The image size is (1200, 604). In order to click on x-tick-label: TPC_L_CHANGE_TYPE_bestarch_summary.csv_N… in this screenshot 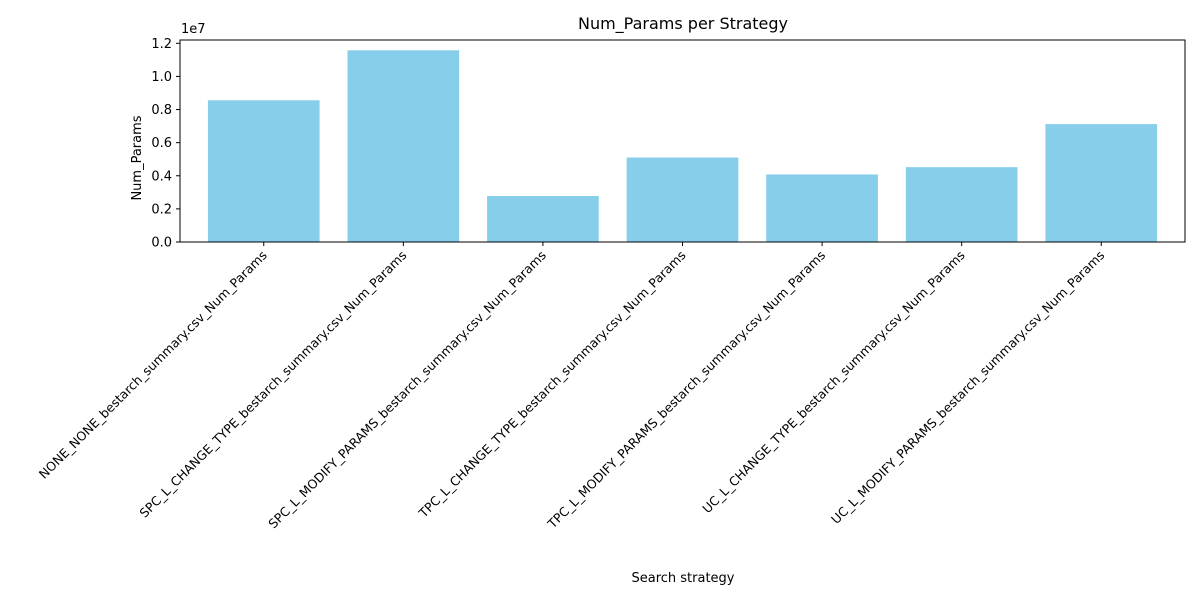, I will do `click(552, 385)`.